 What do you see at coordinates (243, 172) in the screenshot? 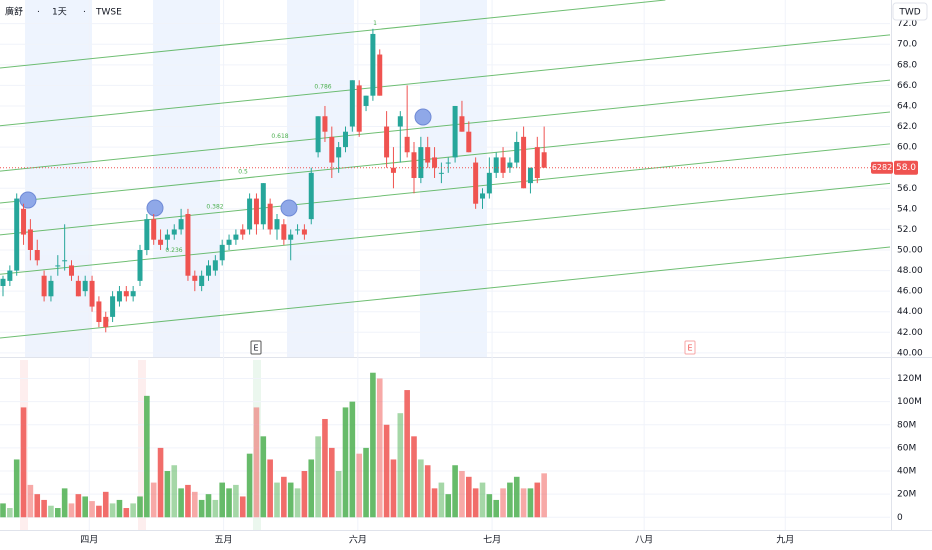
I see `fib-label: 0.5` at bounding box center [243, 172].